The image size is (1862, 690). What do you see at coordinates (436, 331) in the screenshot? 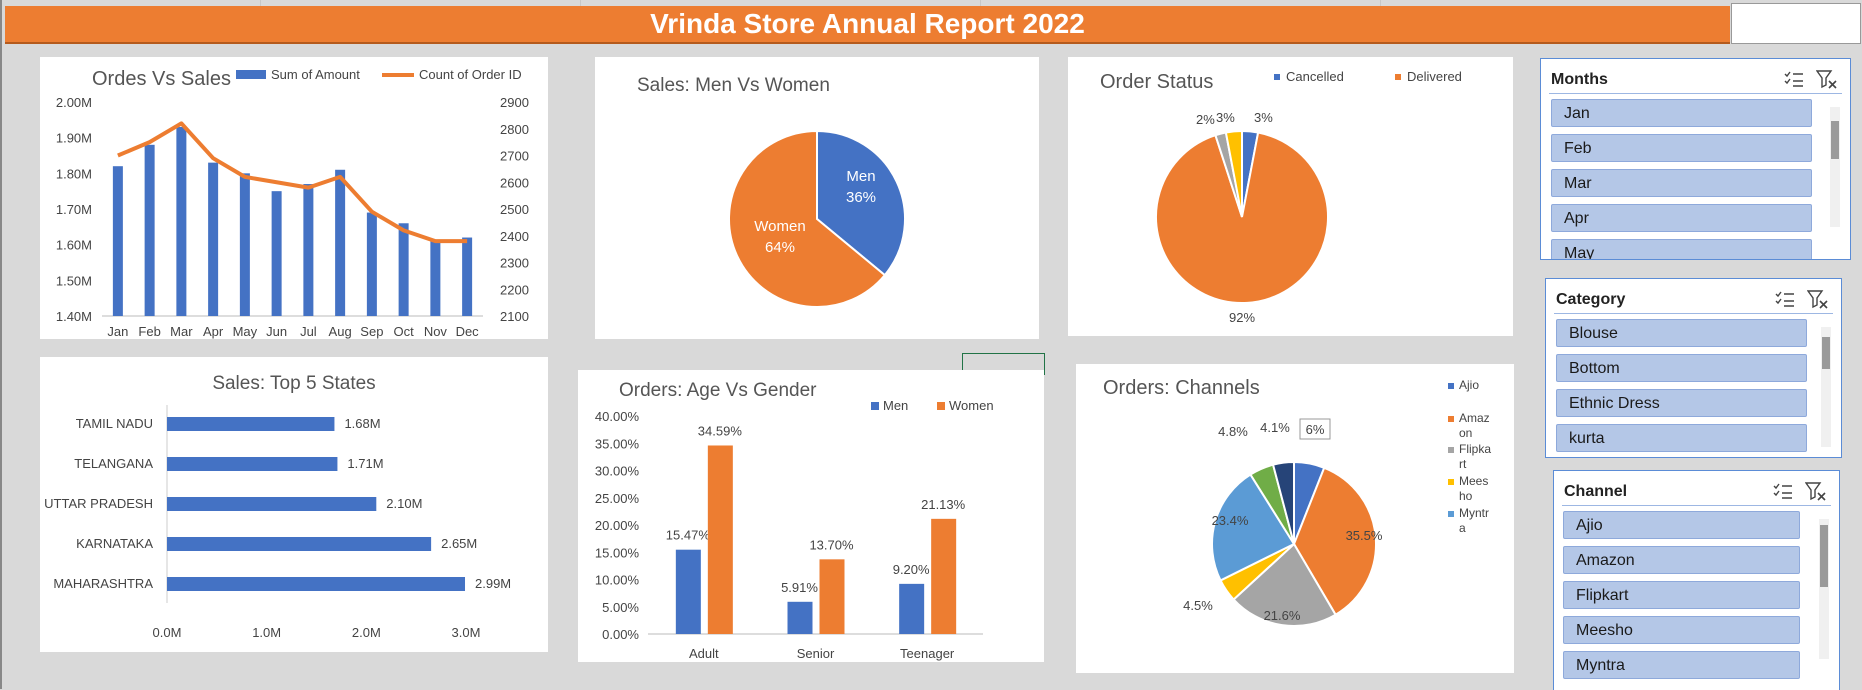
I see `x-tick-label: Nov` at bounding box center [436, 331].